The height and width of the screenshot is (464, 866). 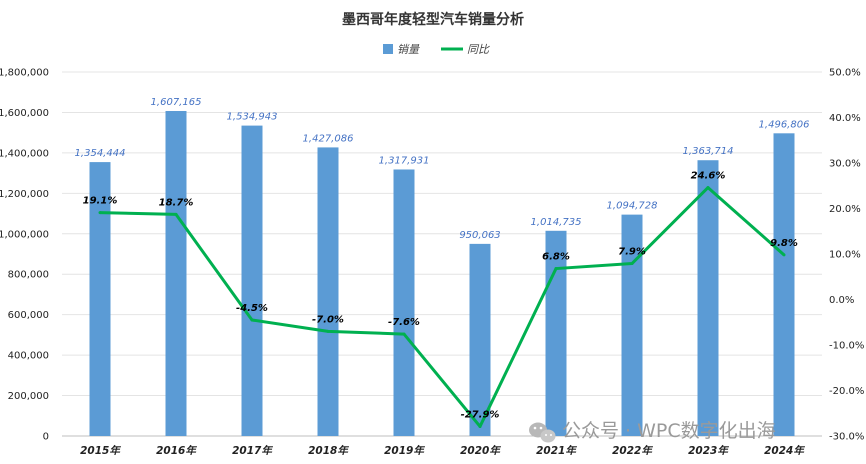 I want to click on x-tick-label: 2019年, so click(x=404, y=450).